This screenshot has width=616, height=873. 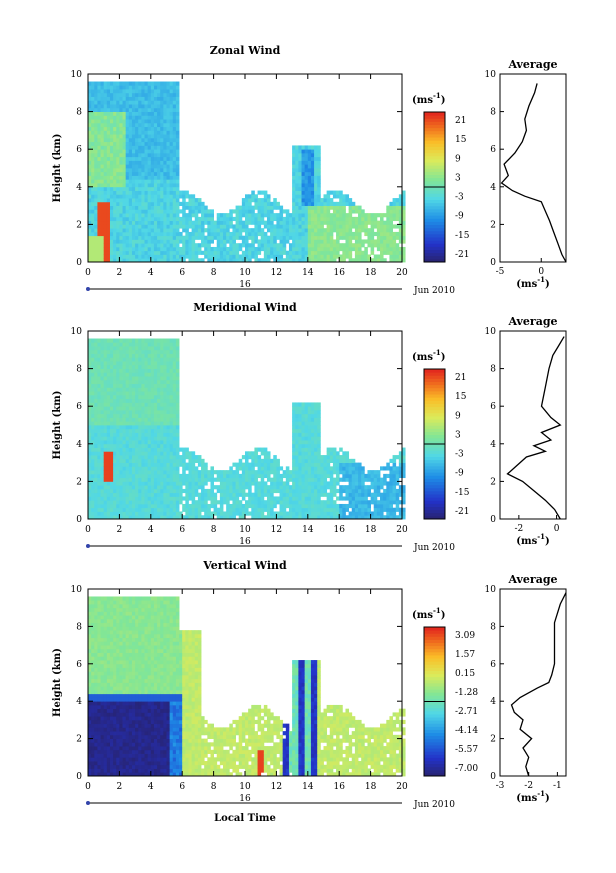 What do you see at coordinates (57, 168) in the screenshot?
I see `y-axis-label: Height (km)` at bounding box center [57, 168].